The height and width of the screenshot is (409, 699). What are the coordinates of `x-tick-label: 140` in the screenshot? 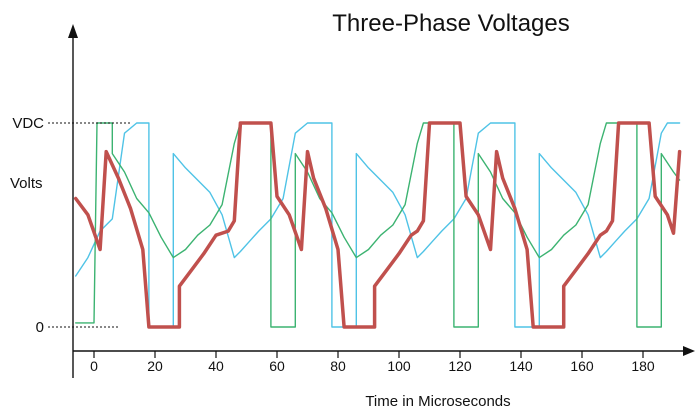 It's located at (521, 366).